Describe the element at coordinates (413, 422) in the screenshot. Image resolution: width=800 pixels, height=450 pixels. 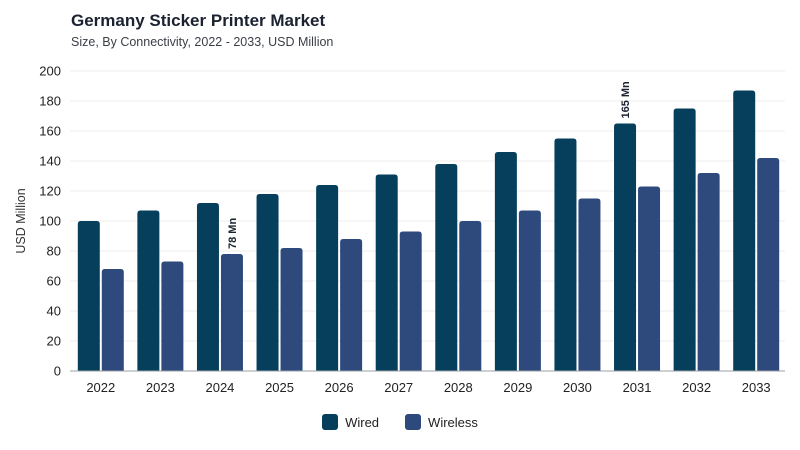
I see `legend-swatch-wireless` at that location.